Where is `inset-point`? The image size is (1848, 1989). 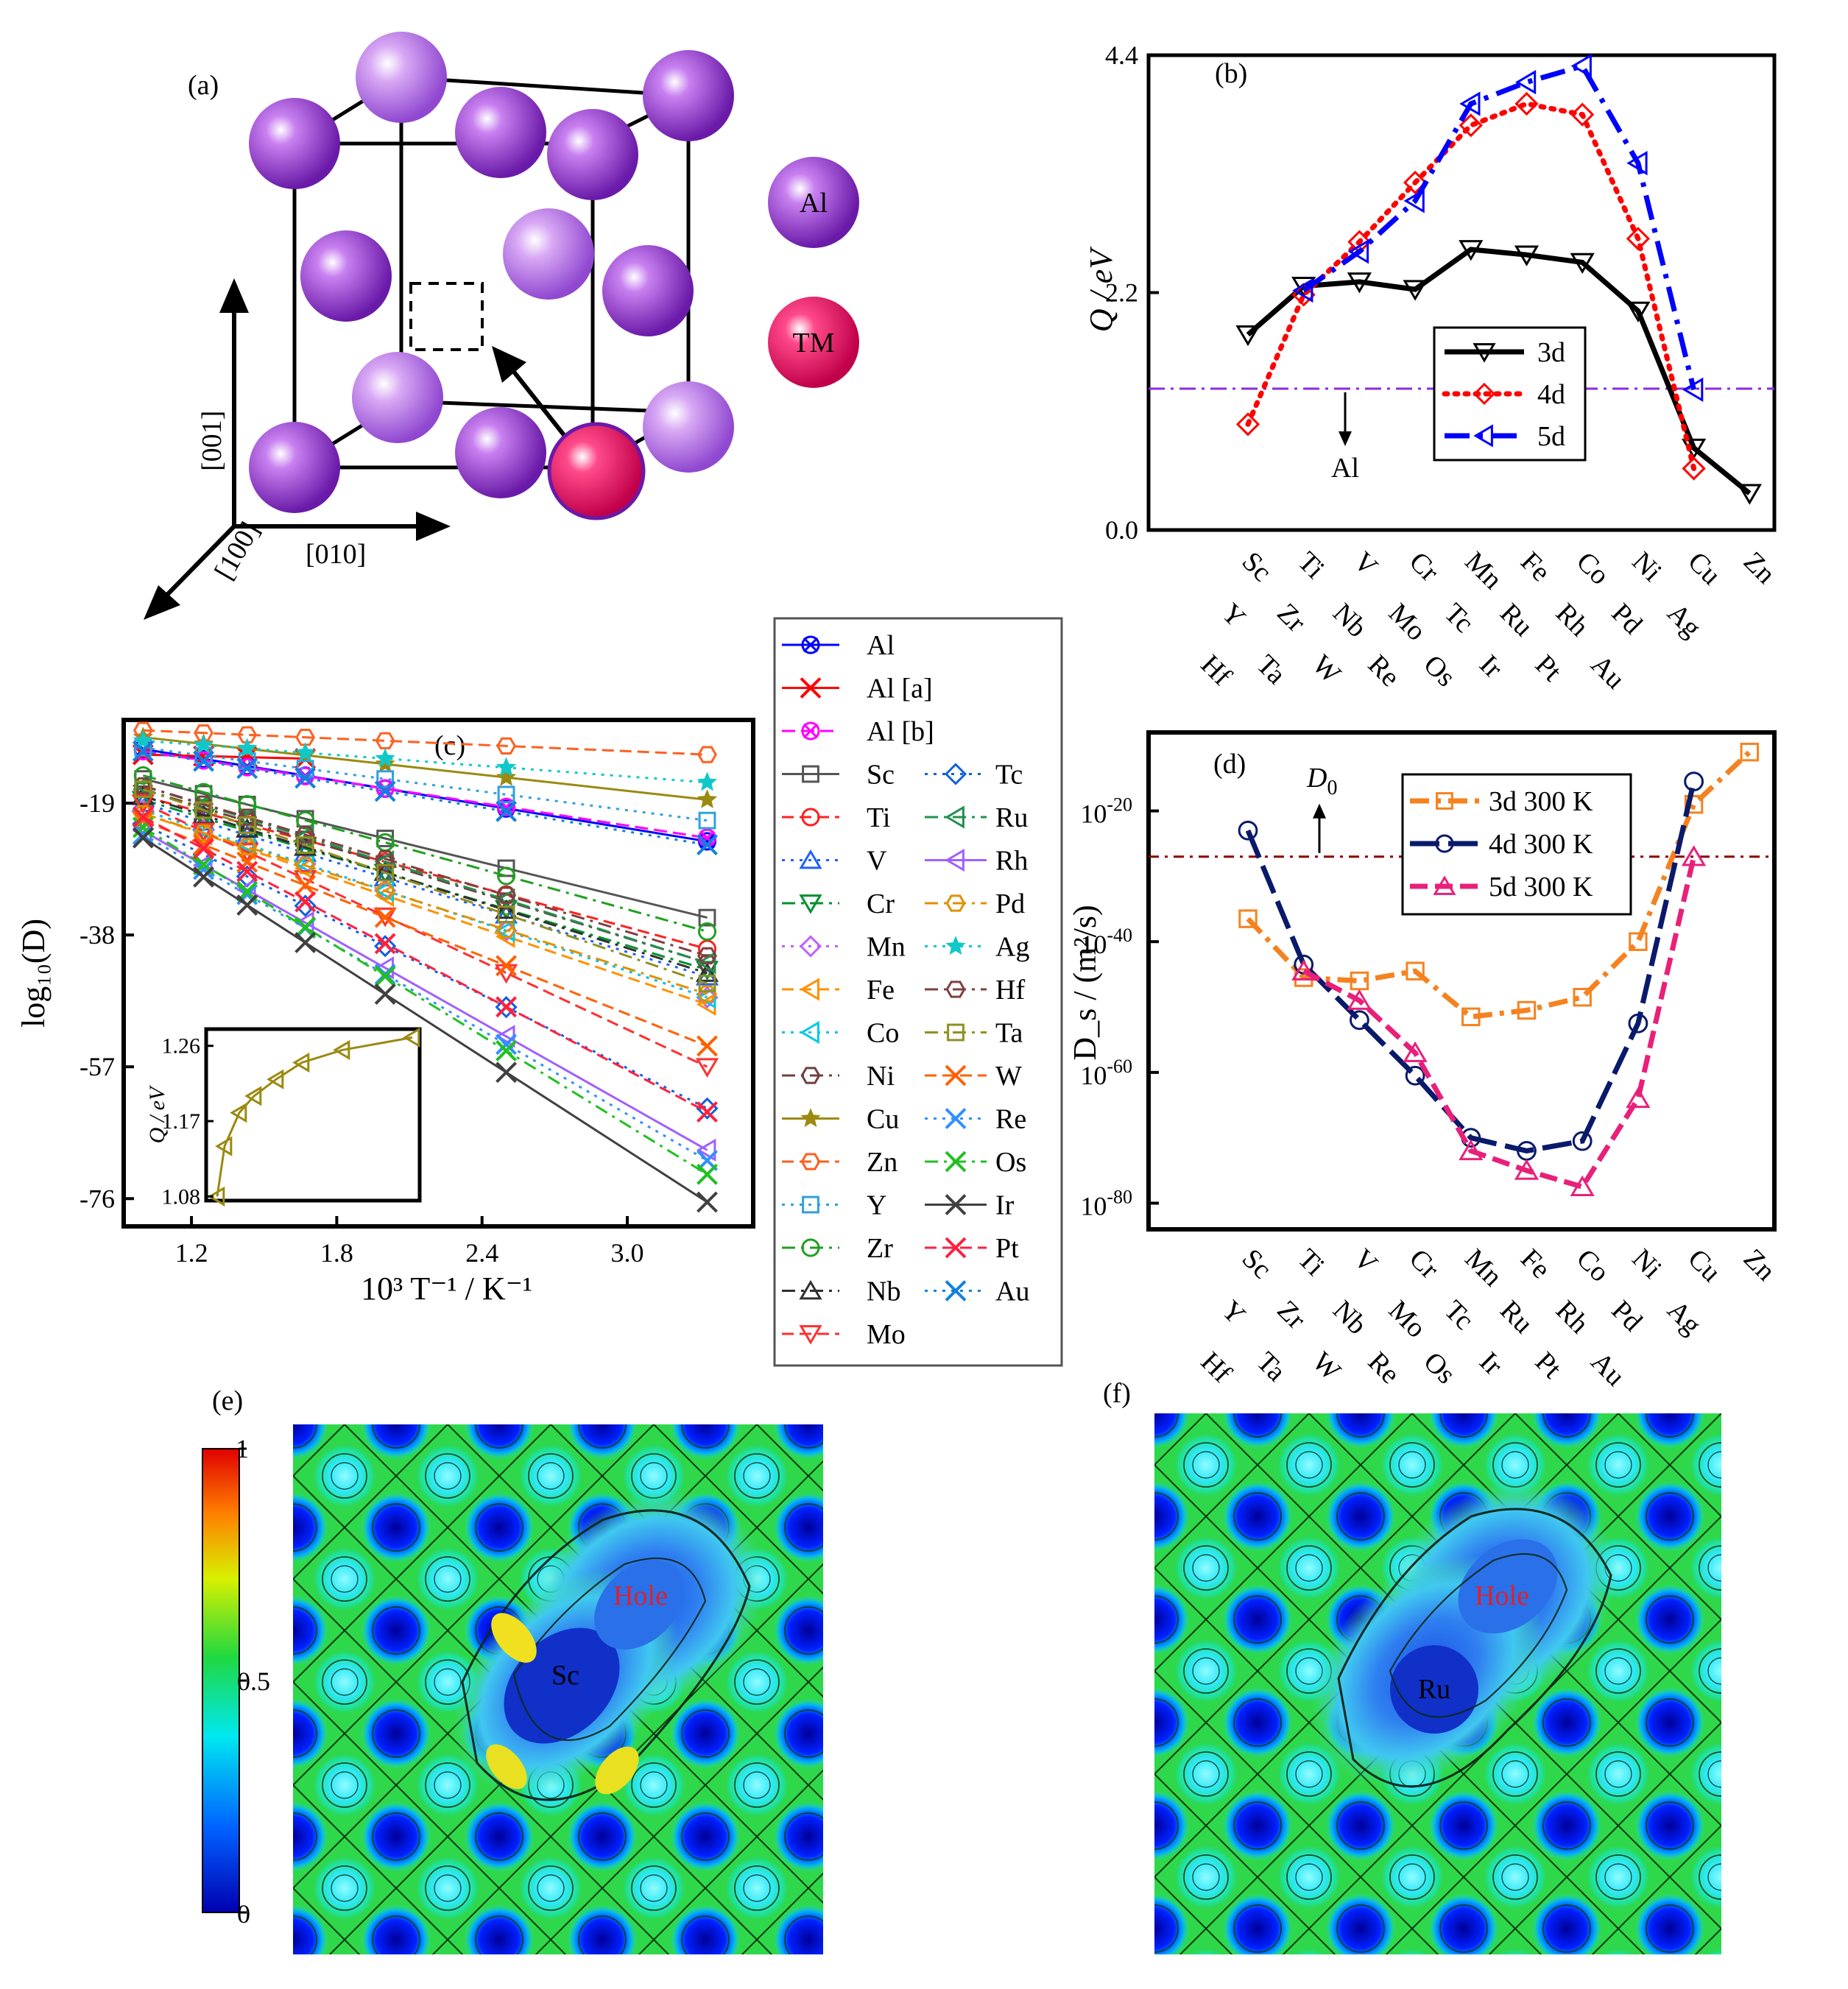 inset-point is located at coordinates (301, 1062).